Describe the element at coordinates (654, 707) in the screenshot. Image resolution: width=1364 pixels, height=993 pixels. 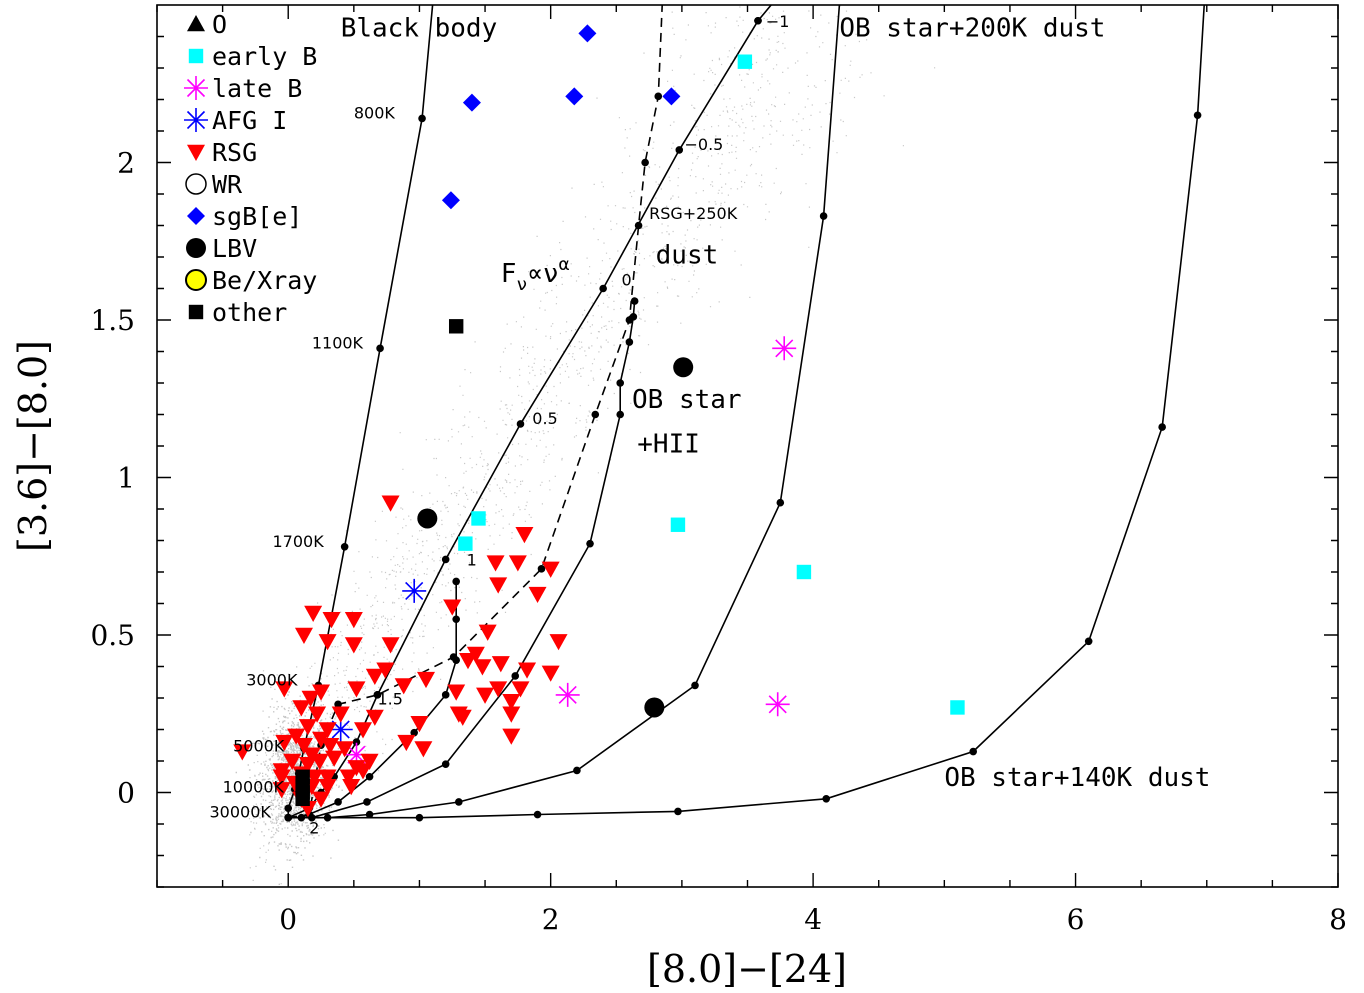
I see `point-lbv` at that location.